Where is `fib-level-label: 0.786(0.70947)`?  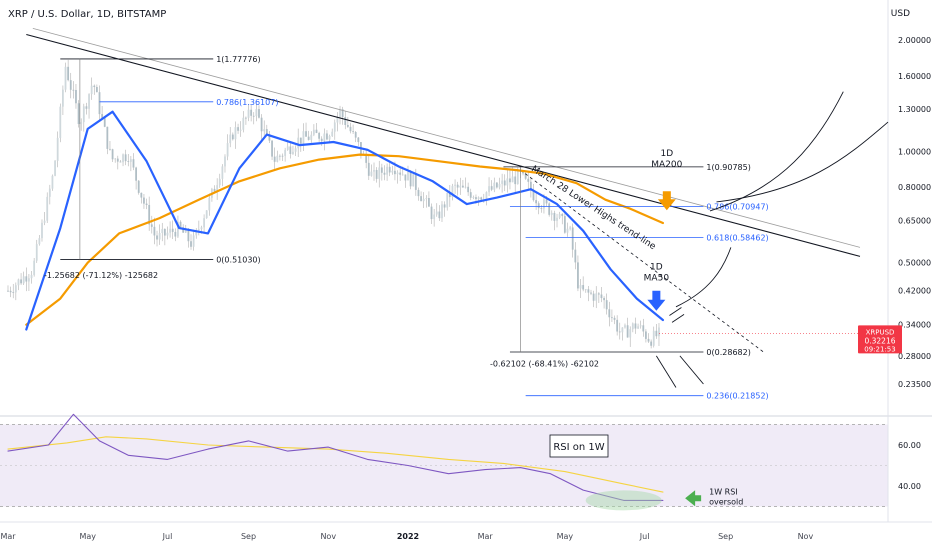
fib-level-label: 0.786(0.70947) is located at coordinates (737, 206).